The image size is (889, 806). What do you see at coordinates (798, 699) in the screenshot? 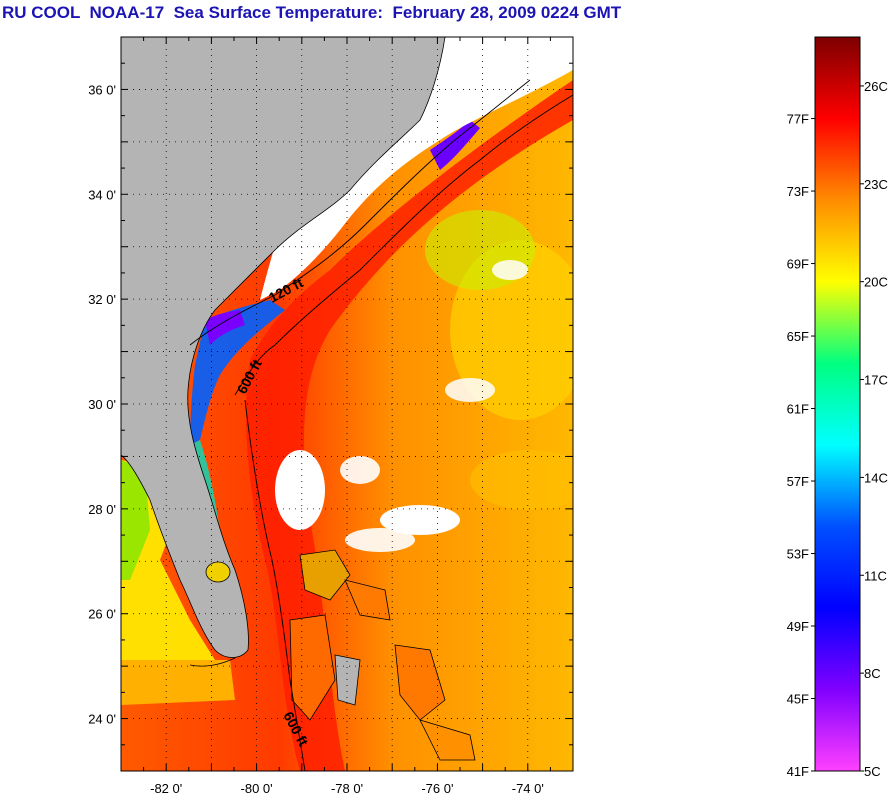
I see `colorbar-label-f: 45F` at bounding box center [798, 699].